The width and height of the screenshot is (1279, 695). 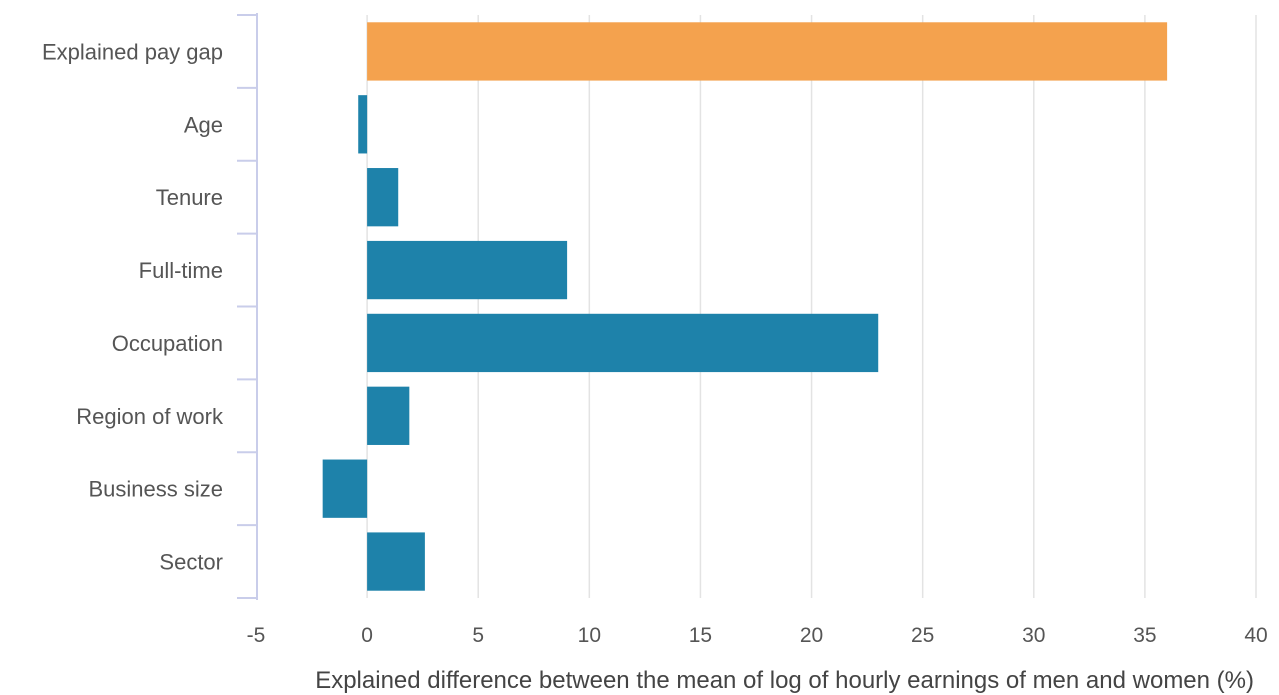 What do you see at coordinates (757, 635) in the screenshot?
I see `x-tick-labels: -5 0 5 10 15 20 25 30 35 40` at bounding box center [757, 635].